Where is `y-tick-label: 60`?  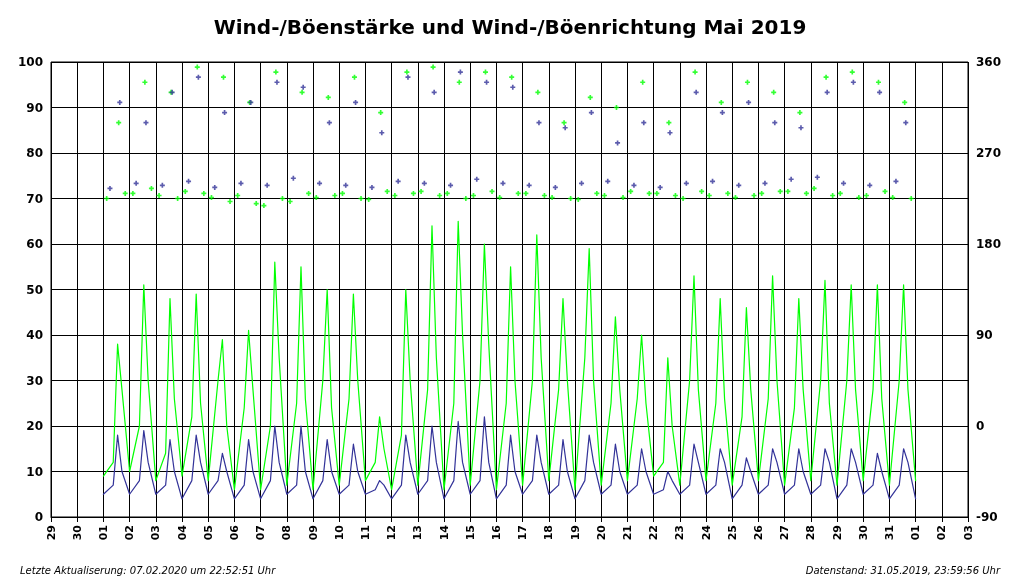
y-tick-label: 60 is located at coordinates (34, 244).